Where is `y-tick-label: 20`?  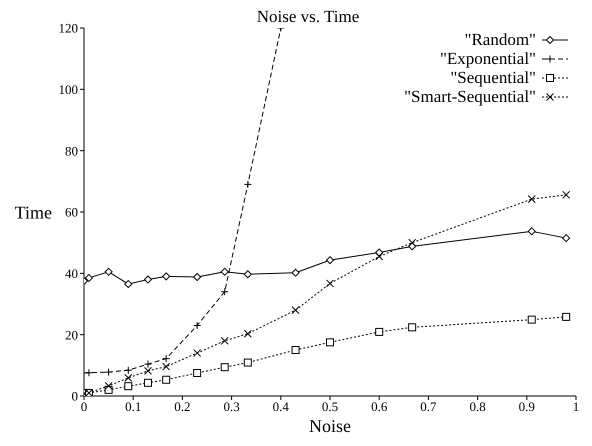 y-tick-label: 20 is located at coordinates (71, 334).